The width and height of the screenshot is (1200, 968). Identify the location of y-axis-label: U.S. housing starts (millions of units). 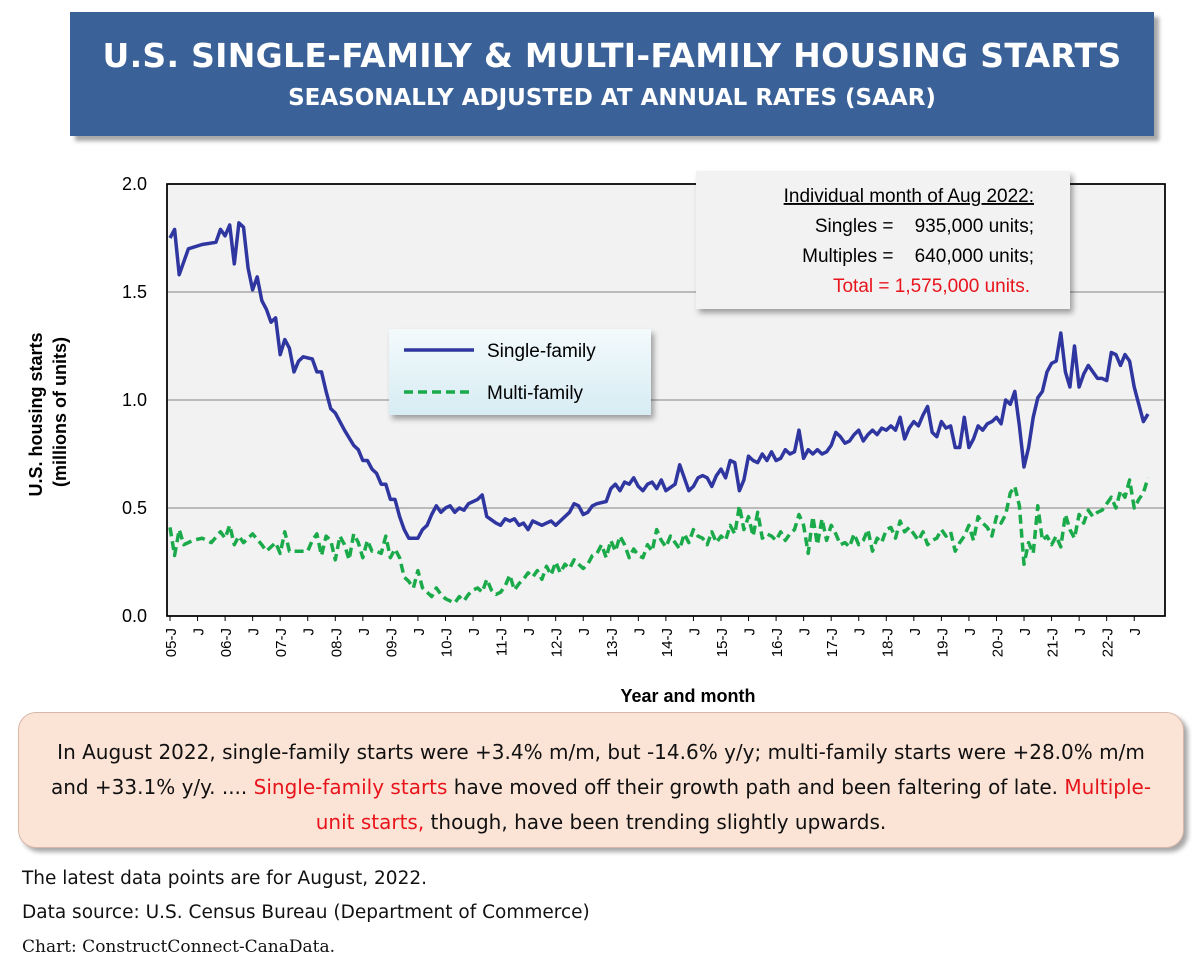
(48, 411).